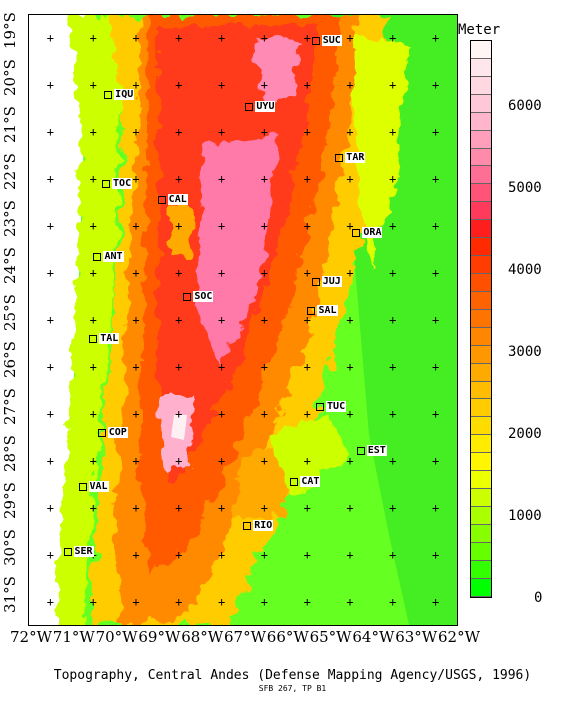 The width and height of the screenshot is (585, 706). I want to click on longitude-label: 65°W, so click(330, 637).